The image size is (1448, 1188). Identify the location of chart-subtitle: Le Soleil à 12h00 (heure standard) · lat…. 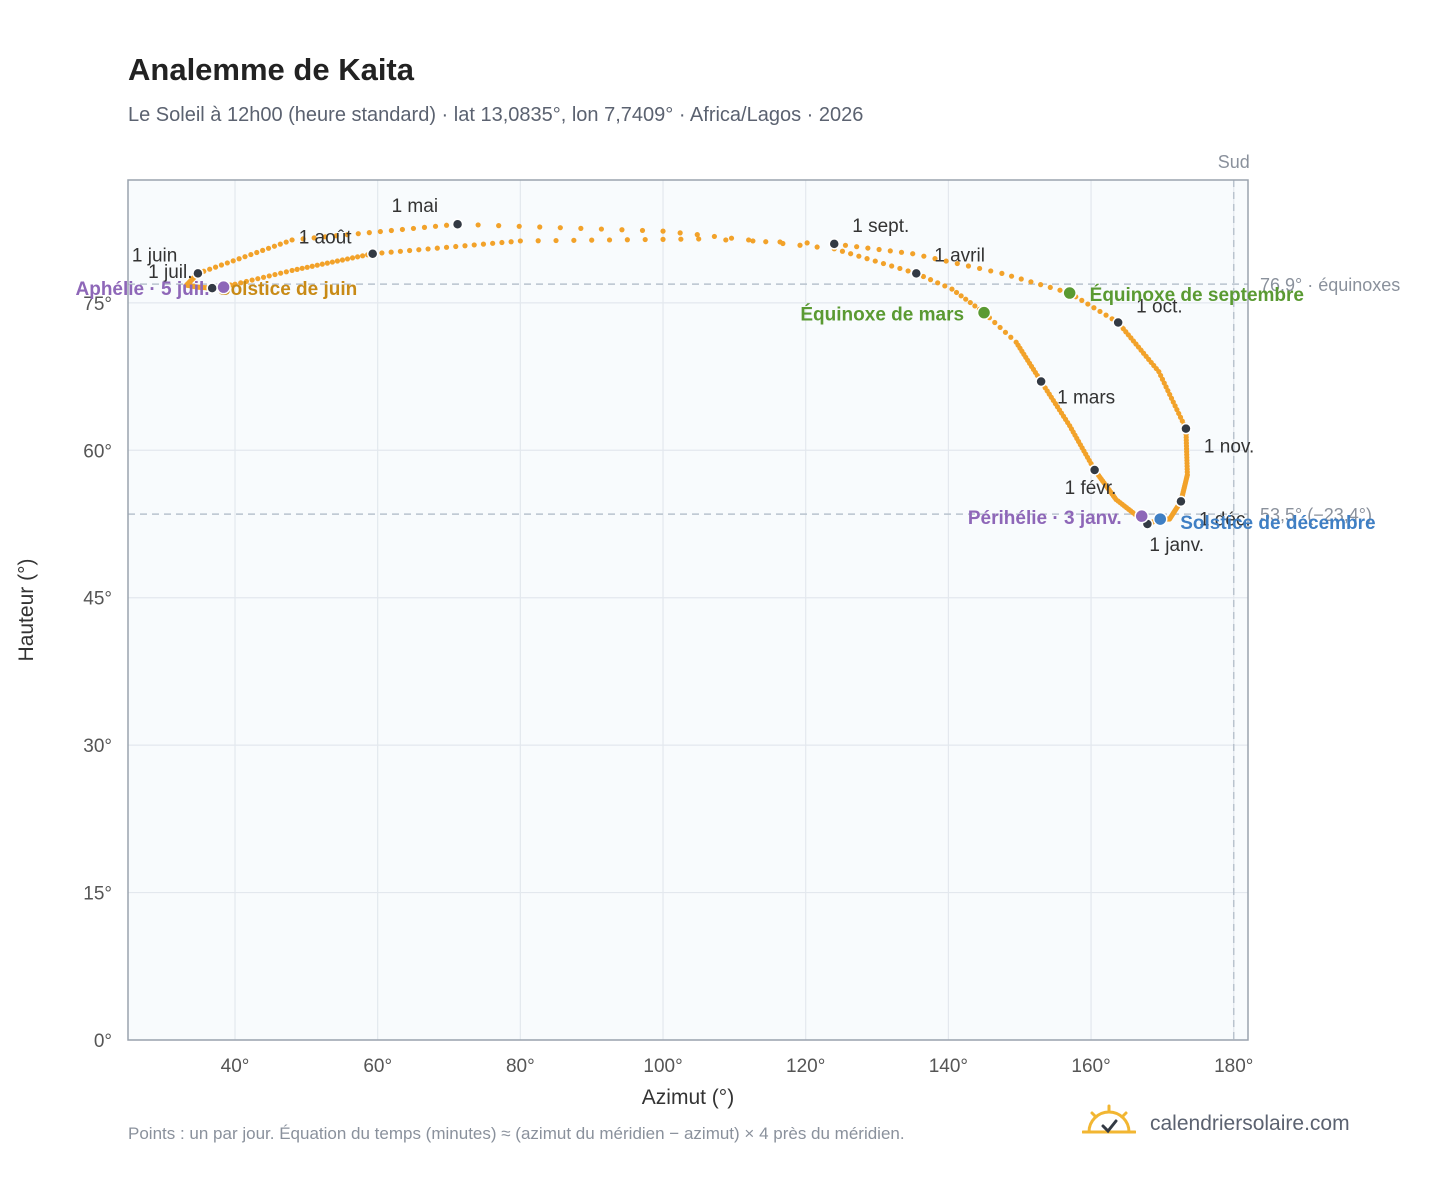
(496, 115).